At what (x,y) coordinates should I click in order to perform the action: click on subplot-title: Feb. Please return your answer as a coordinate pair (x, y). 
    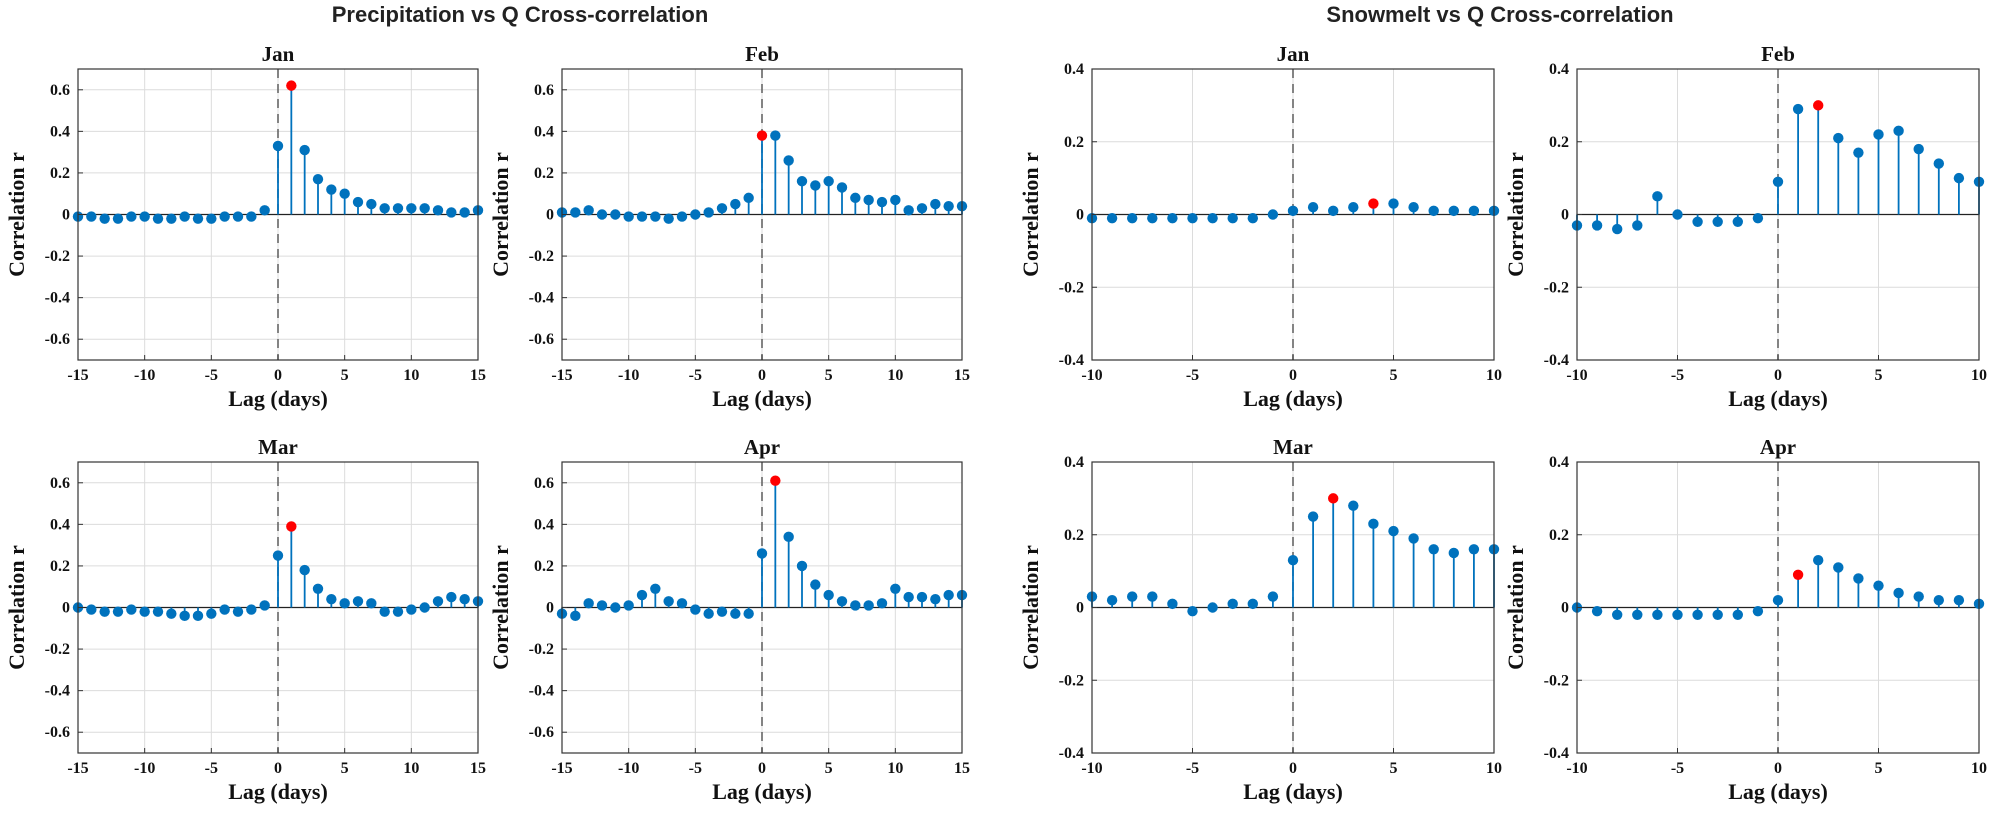
    Looking at the image, I should click on (1778, 54).